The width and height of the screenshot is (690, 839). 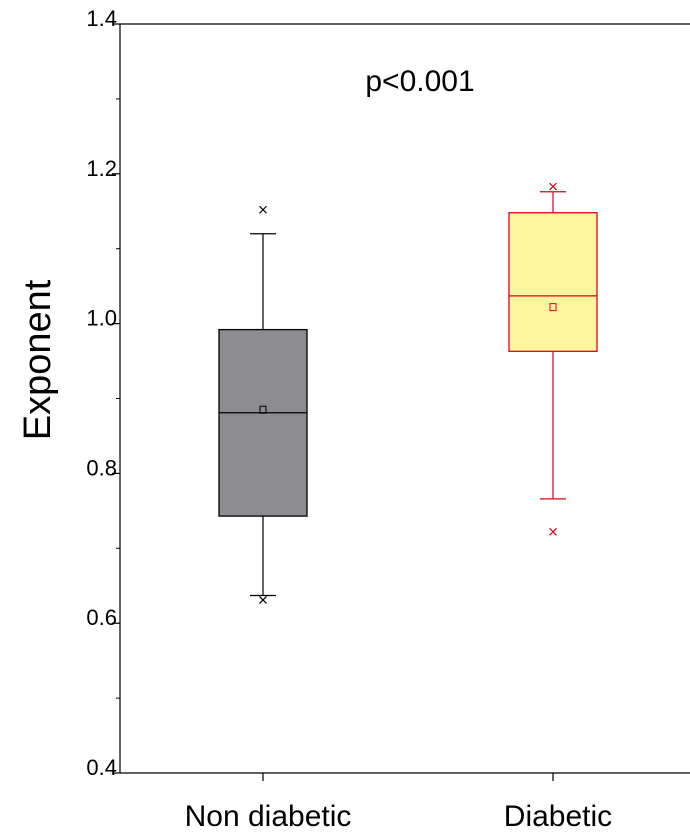 I want to click on y-tick-label: 1.2, so click(x=101, y=168).